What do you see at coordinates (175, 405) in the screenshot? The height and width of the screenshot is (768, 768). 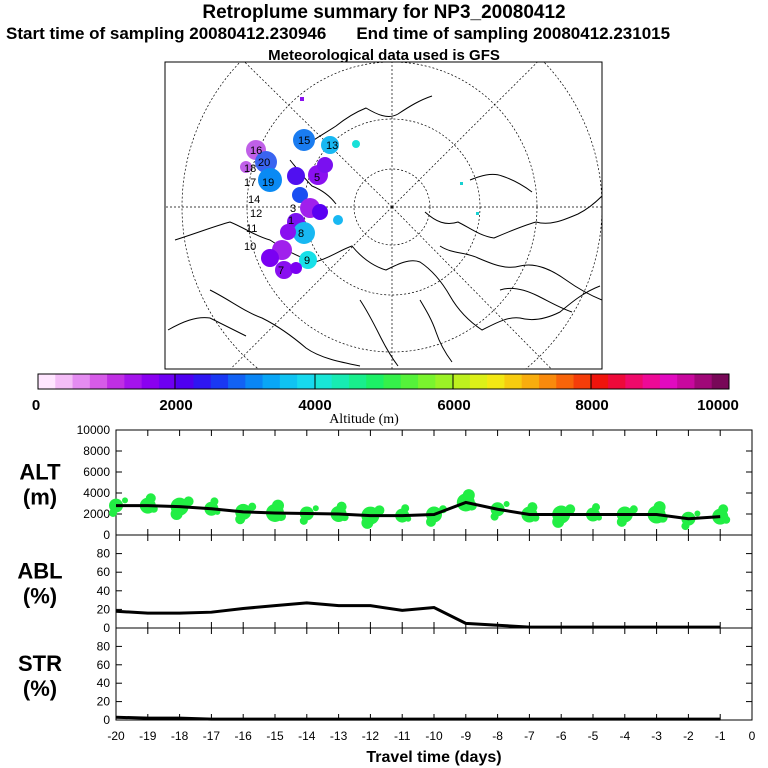 I see `colorbar-tick-label: 2000` at bounding box center [175, 405].